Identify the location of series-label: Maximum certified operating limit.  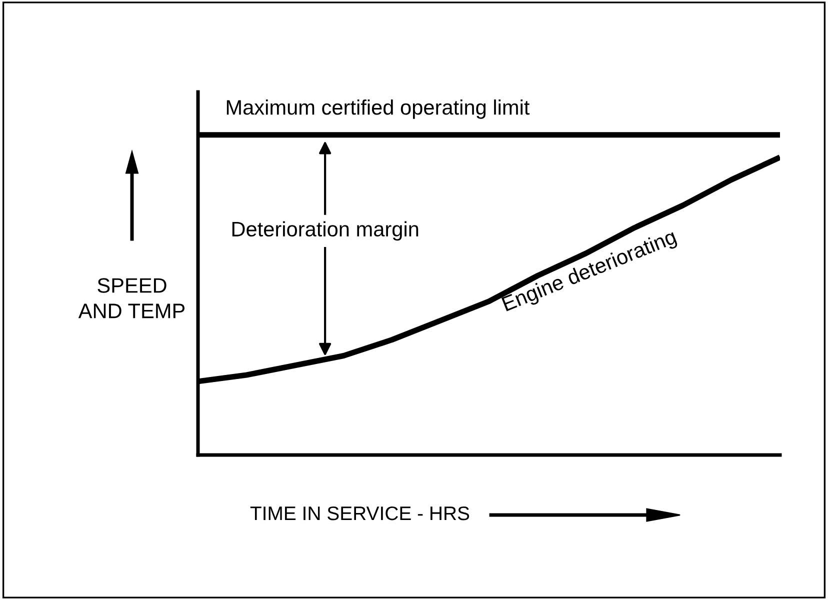
(378, 109).